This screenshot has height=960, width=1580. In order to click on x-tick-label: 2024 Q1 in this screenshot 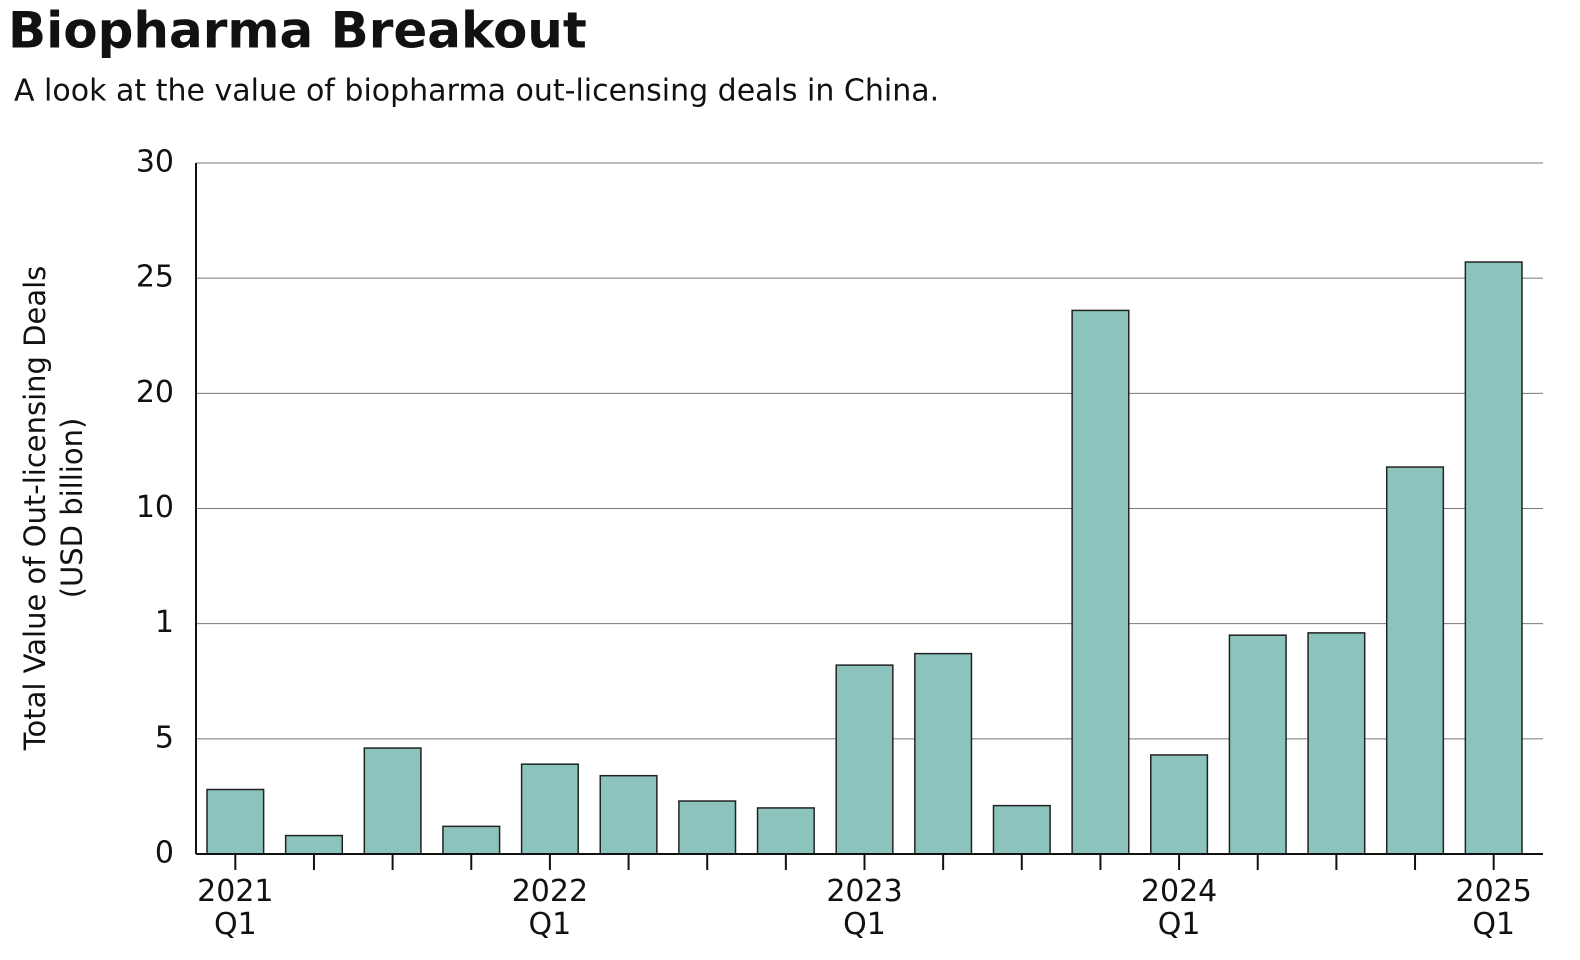, I will do `click(1179, 908)`.